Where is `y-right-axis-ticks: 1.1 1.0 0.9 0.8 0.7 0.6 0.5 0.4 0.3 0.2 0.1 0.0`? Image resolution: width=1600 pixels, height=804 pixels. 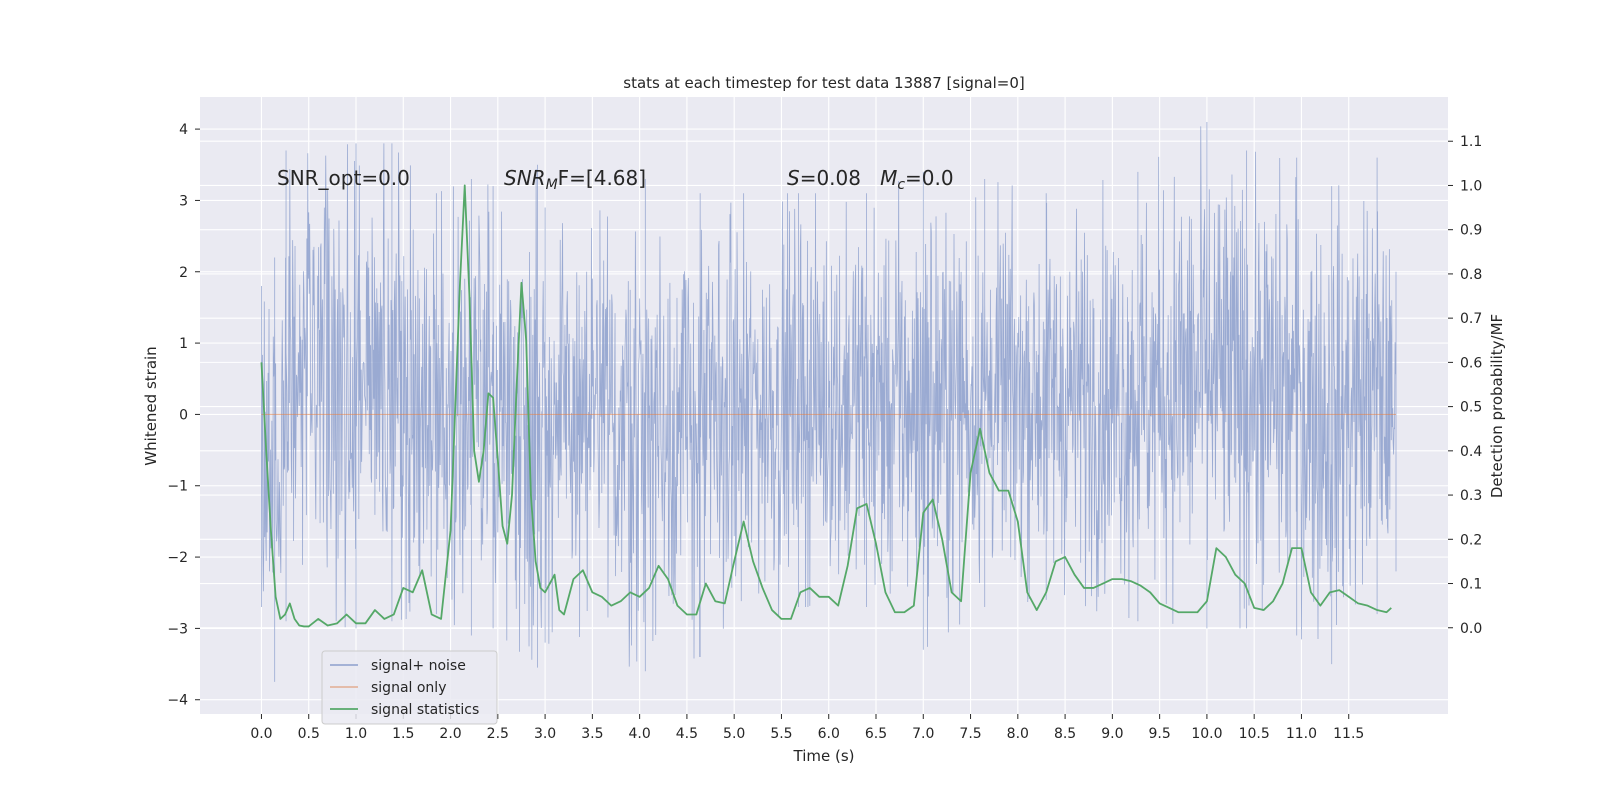
y-right-axis-ticks: 1.1 1.0 0.9 0.8 0.7 0.6 0.5 0.4 0.3 0.2 0.1 0.0 is located at coordinates (1465, 385).